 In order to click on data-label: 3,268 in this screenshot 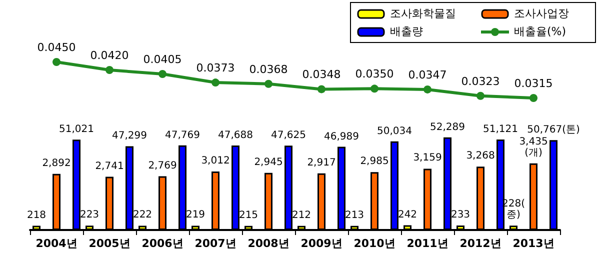, I will do `click(480, 156)`.